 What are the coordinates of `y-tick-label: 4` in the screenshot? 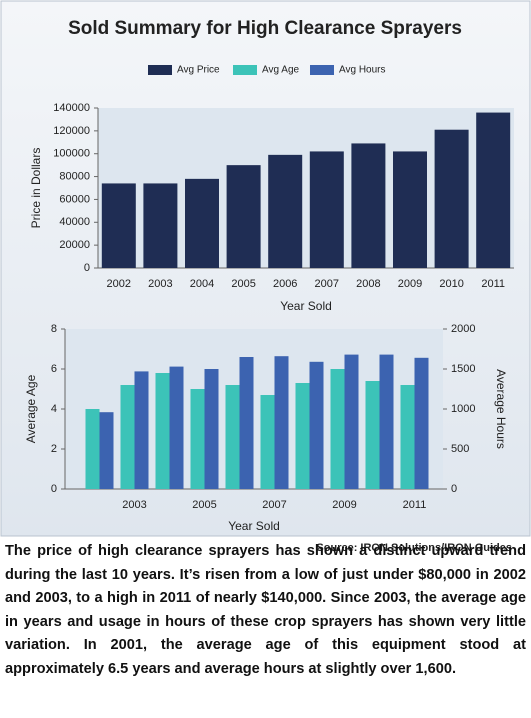 It's located at (54, 409).